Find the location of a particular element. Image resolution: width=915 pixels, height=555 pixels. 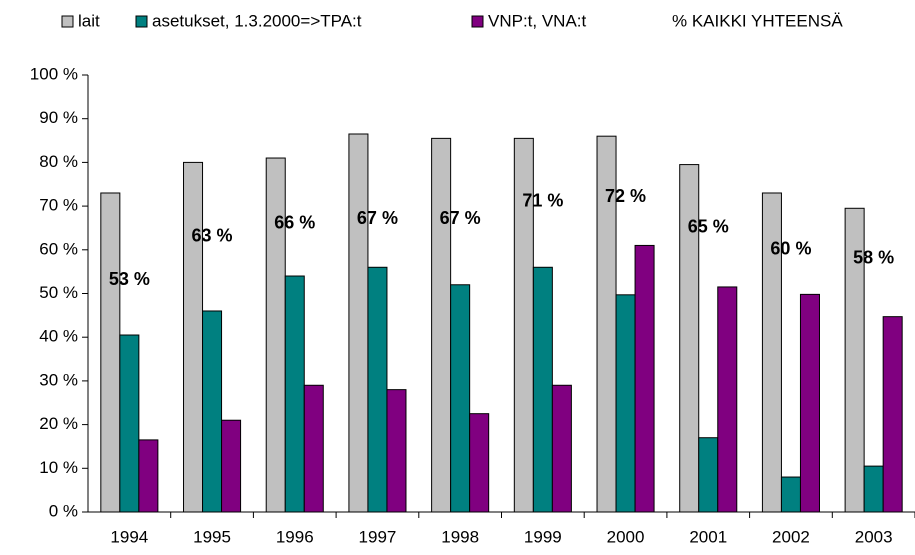

x-tick-label: 1999 is located at coordinates (543, 536).